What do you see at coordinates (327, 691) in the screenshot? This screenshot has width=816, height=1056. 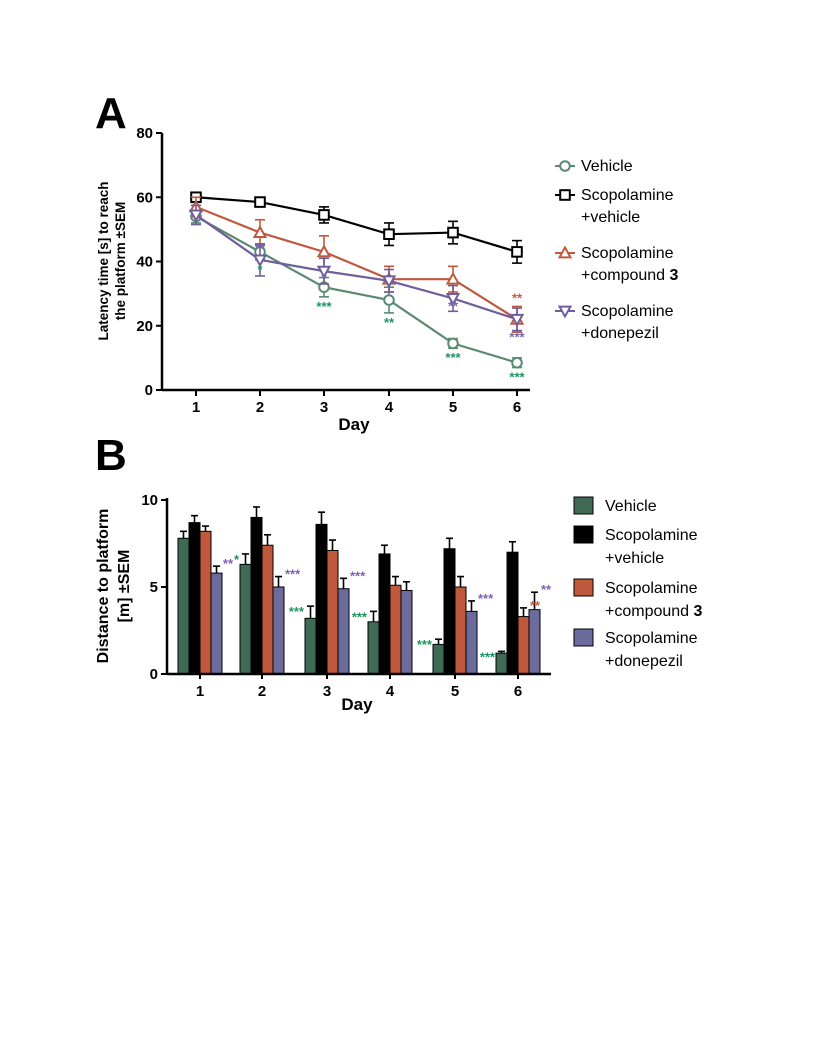 I see `x-tick-label: 3` at bounding box center [327, 691].